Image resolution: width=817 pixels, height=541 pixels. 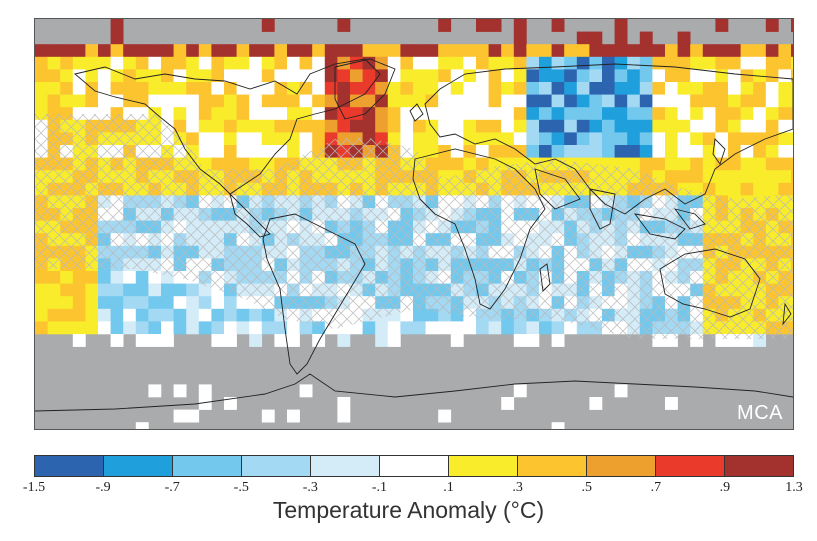 What do you see at coordinates (760, 413) in the screenshot?
I see `panel-label-mca: MCA` at bounding box center [760, 413].